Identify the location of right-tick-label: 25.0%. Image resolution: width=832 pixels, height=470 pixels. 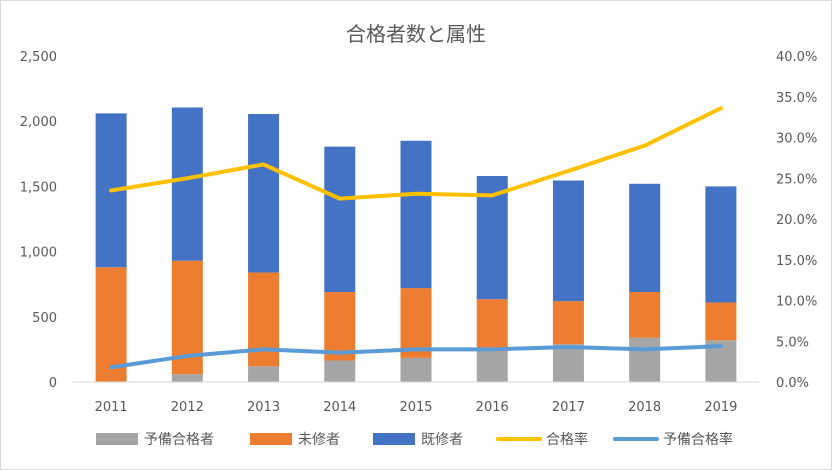
(796, 179).